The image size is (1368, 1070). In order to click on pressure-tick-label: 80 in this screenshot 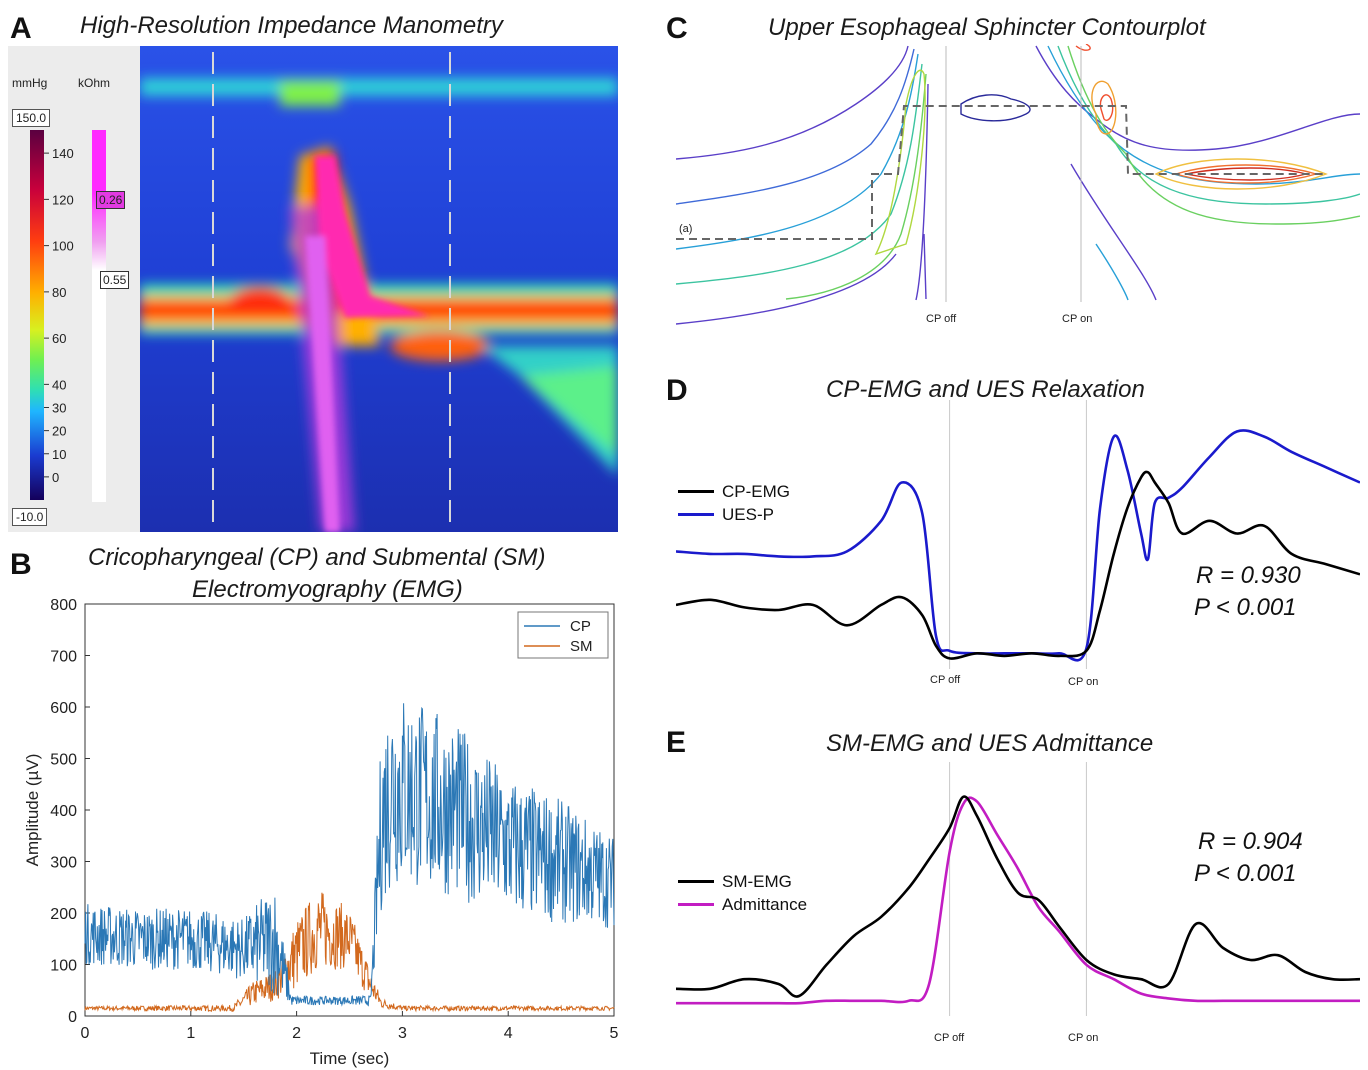, I will do `click(59, 292)`.